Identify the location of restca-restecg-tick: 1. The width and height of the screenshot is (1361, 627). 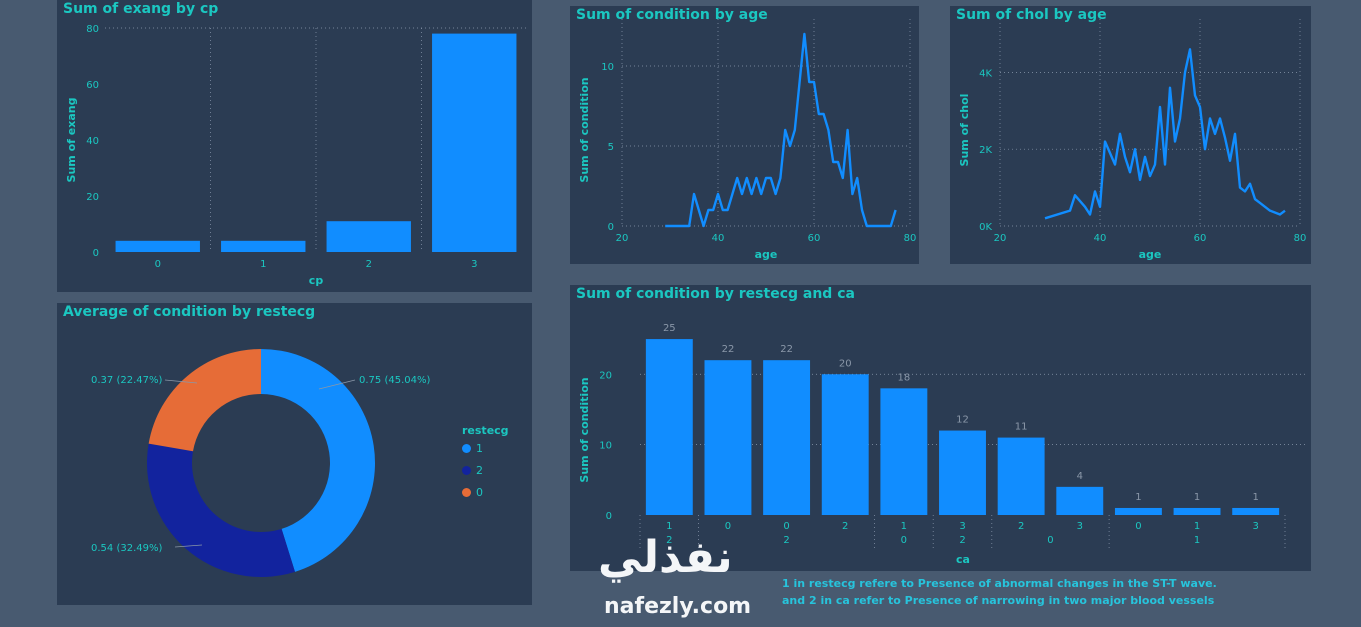
(1197, 540).